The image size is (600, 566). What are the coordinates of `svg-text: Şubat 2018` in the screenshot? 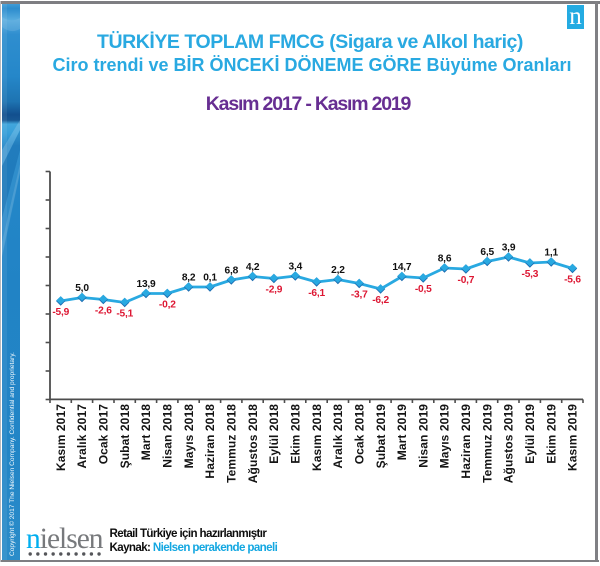 It's located at (125, 436).